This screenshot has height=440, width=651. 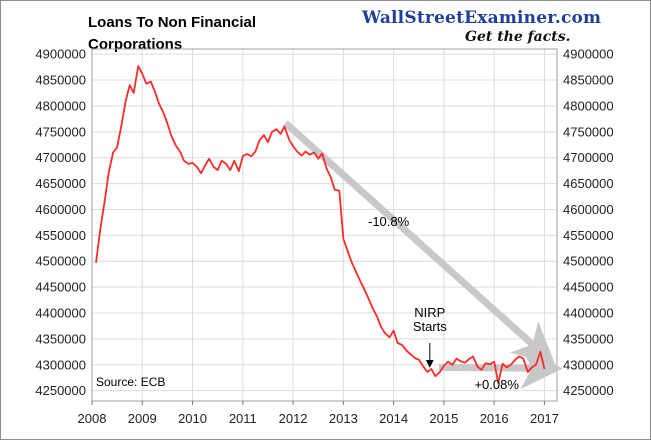 What do you see at coordinates (60, 131) in the screenshot?
I see `y-tick-label-left: 4750000` at bounding box center [60, 131].